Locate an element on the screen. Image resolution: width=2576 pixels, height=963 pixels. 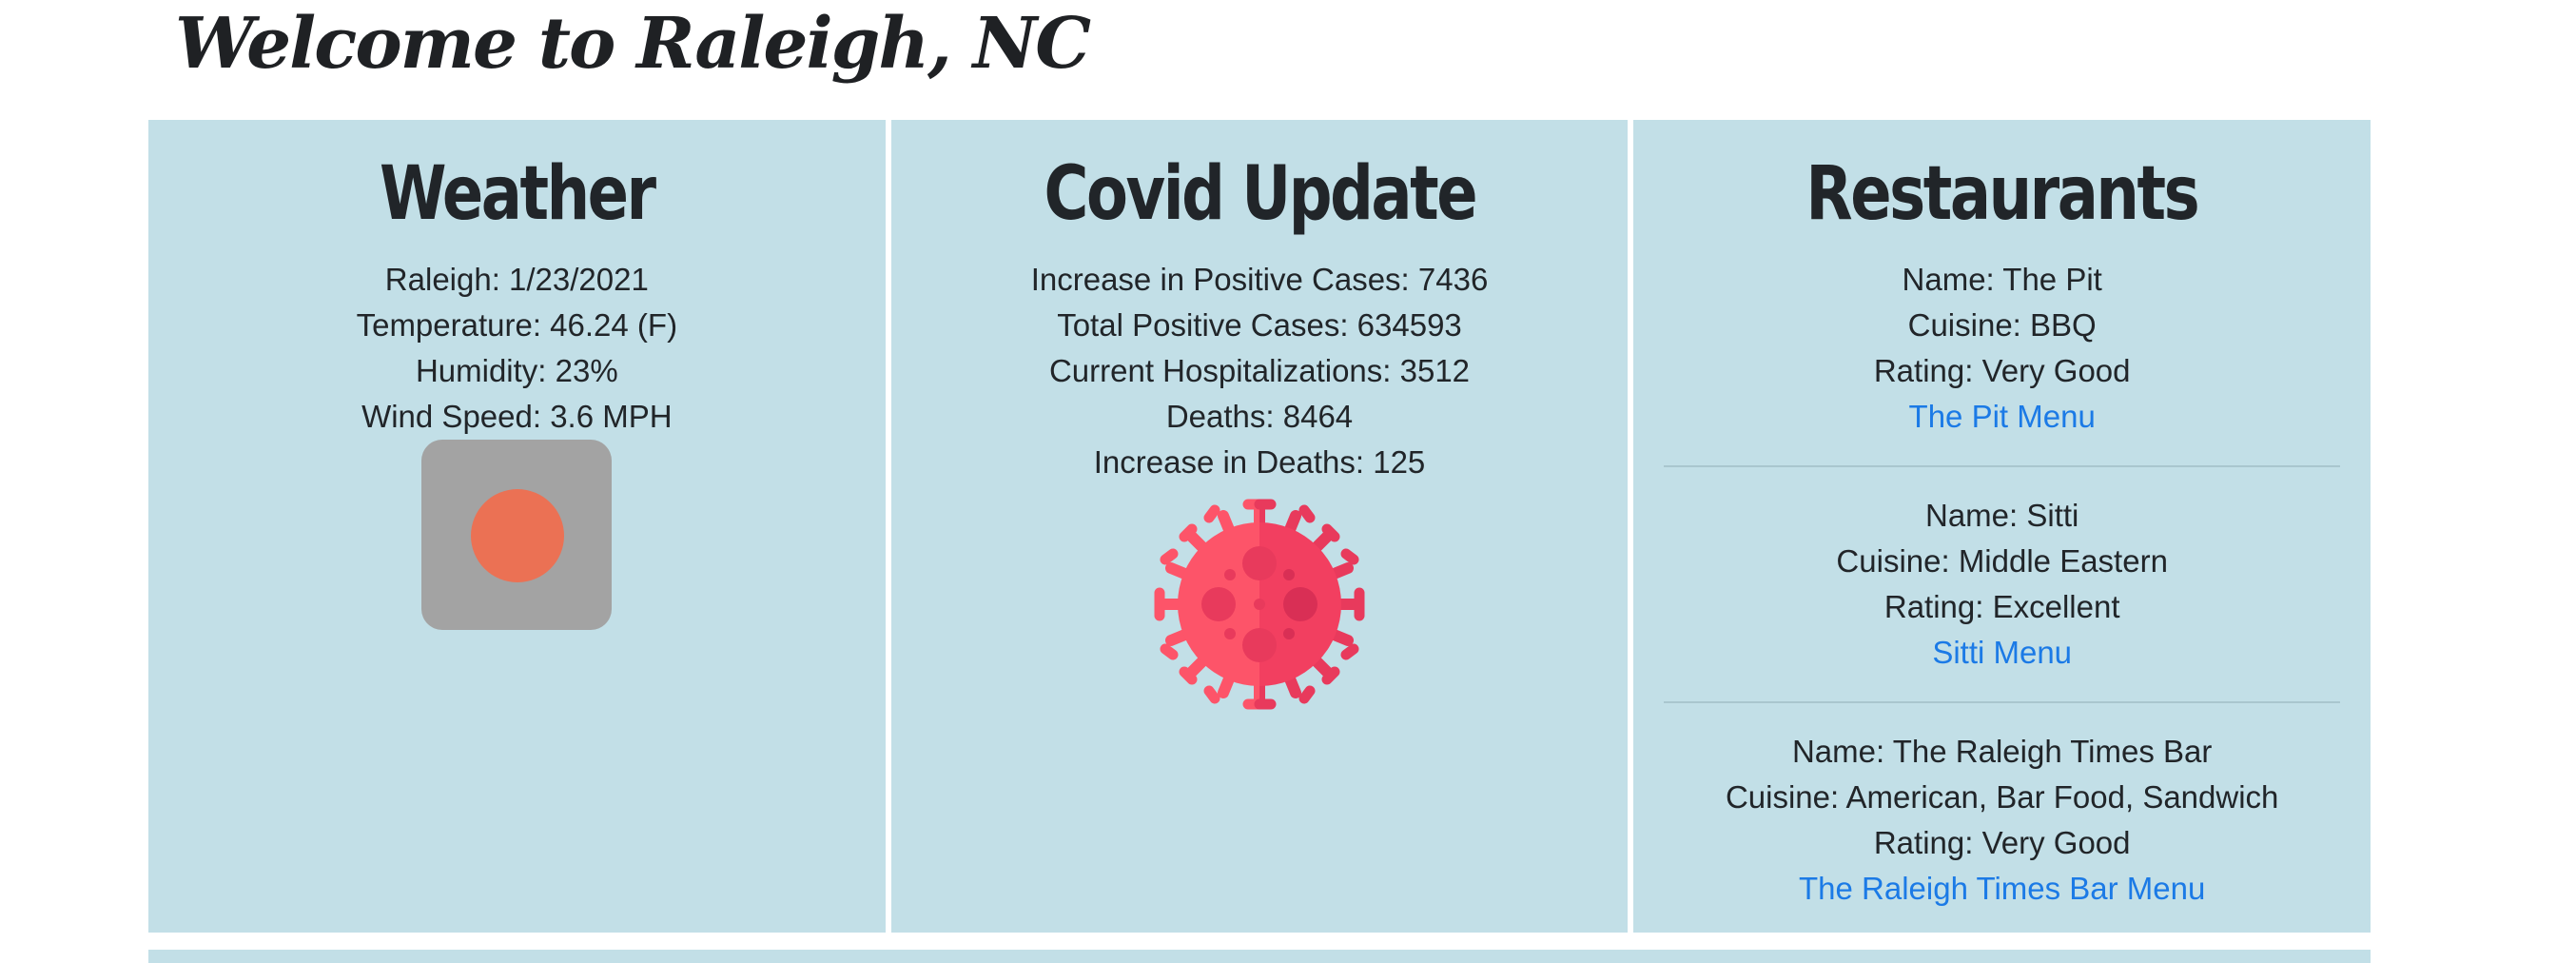
weather-wind-speed: Wind Speed: 3.6 MPH is located at coordinates (517, 416).